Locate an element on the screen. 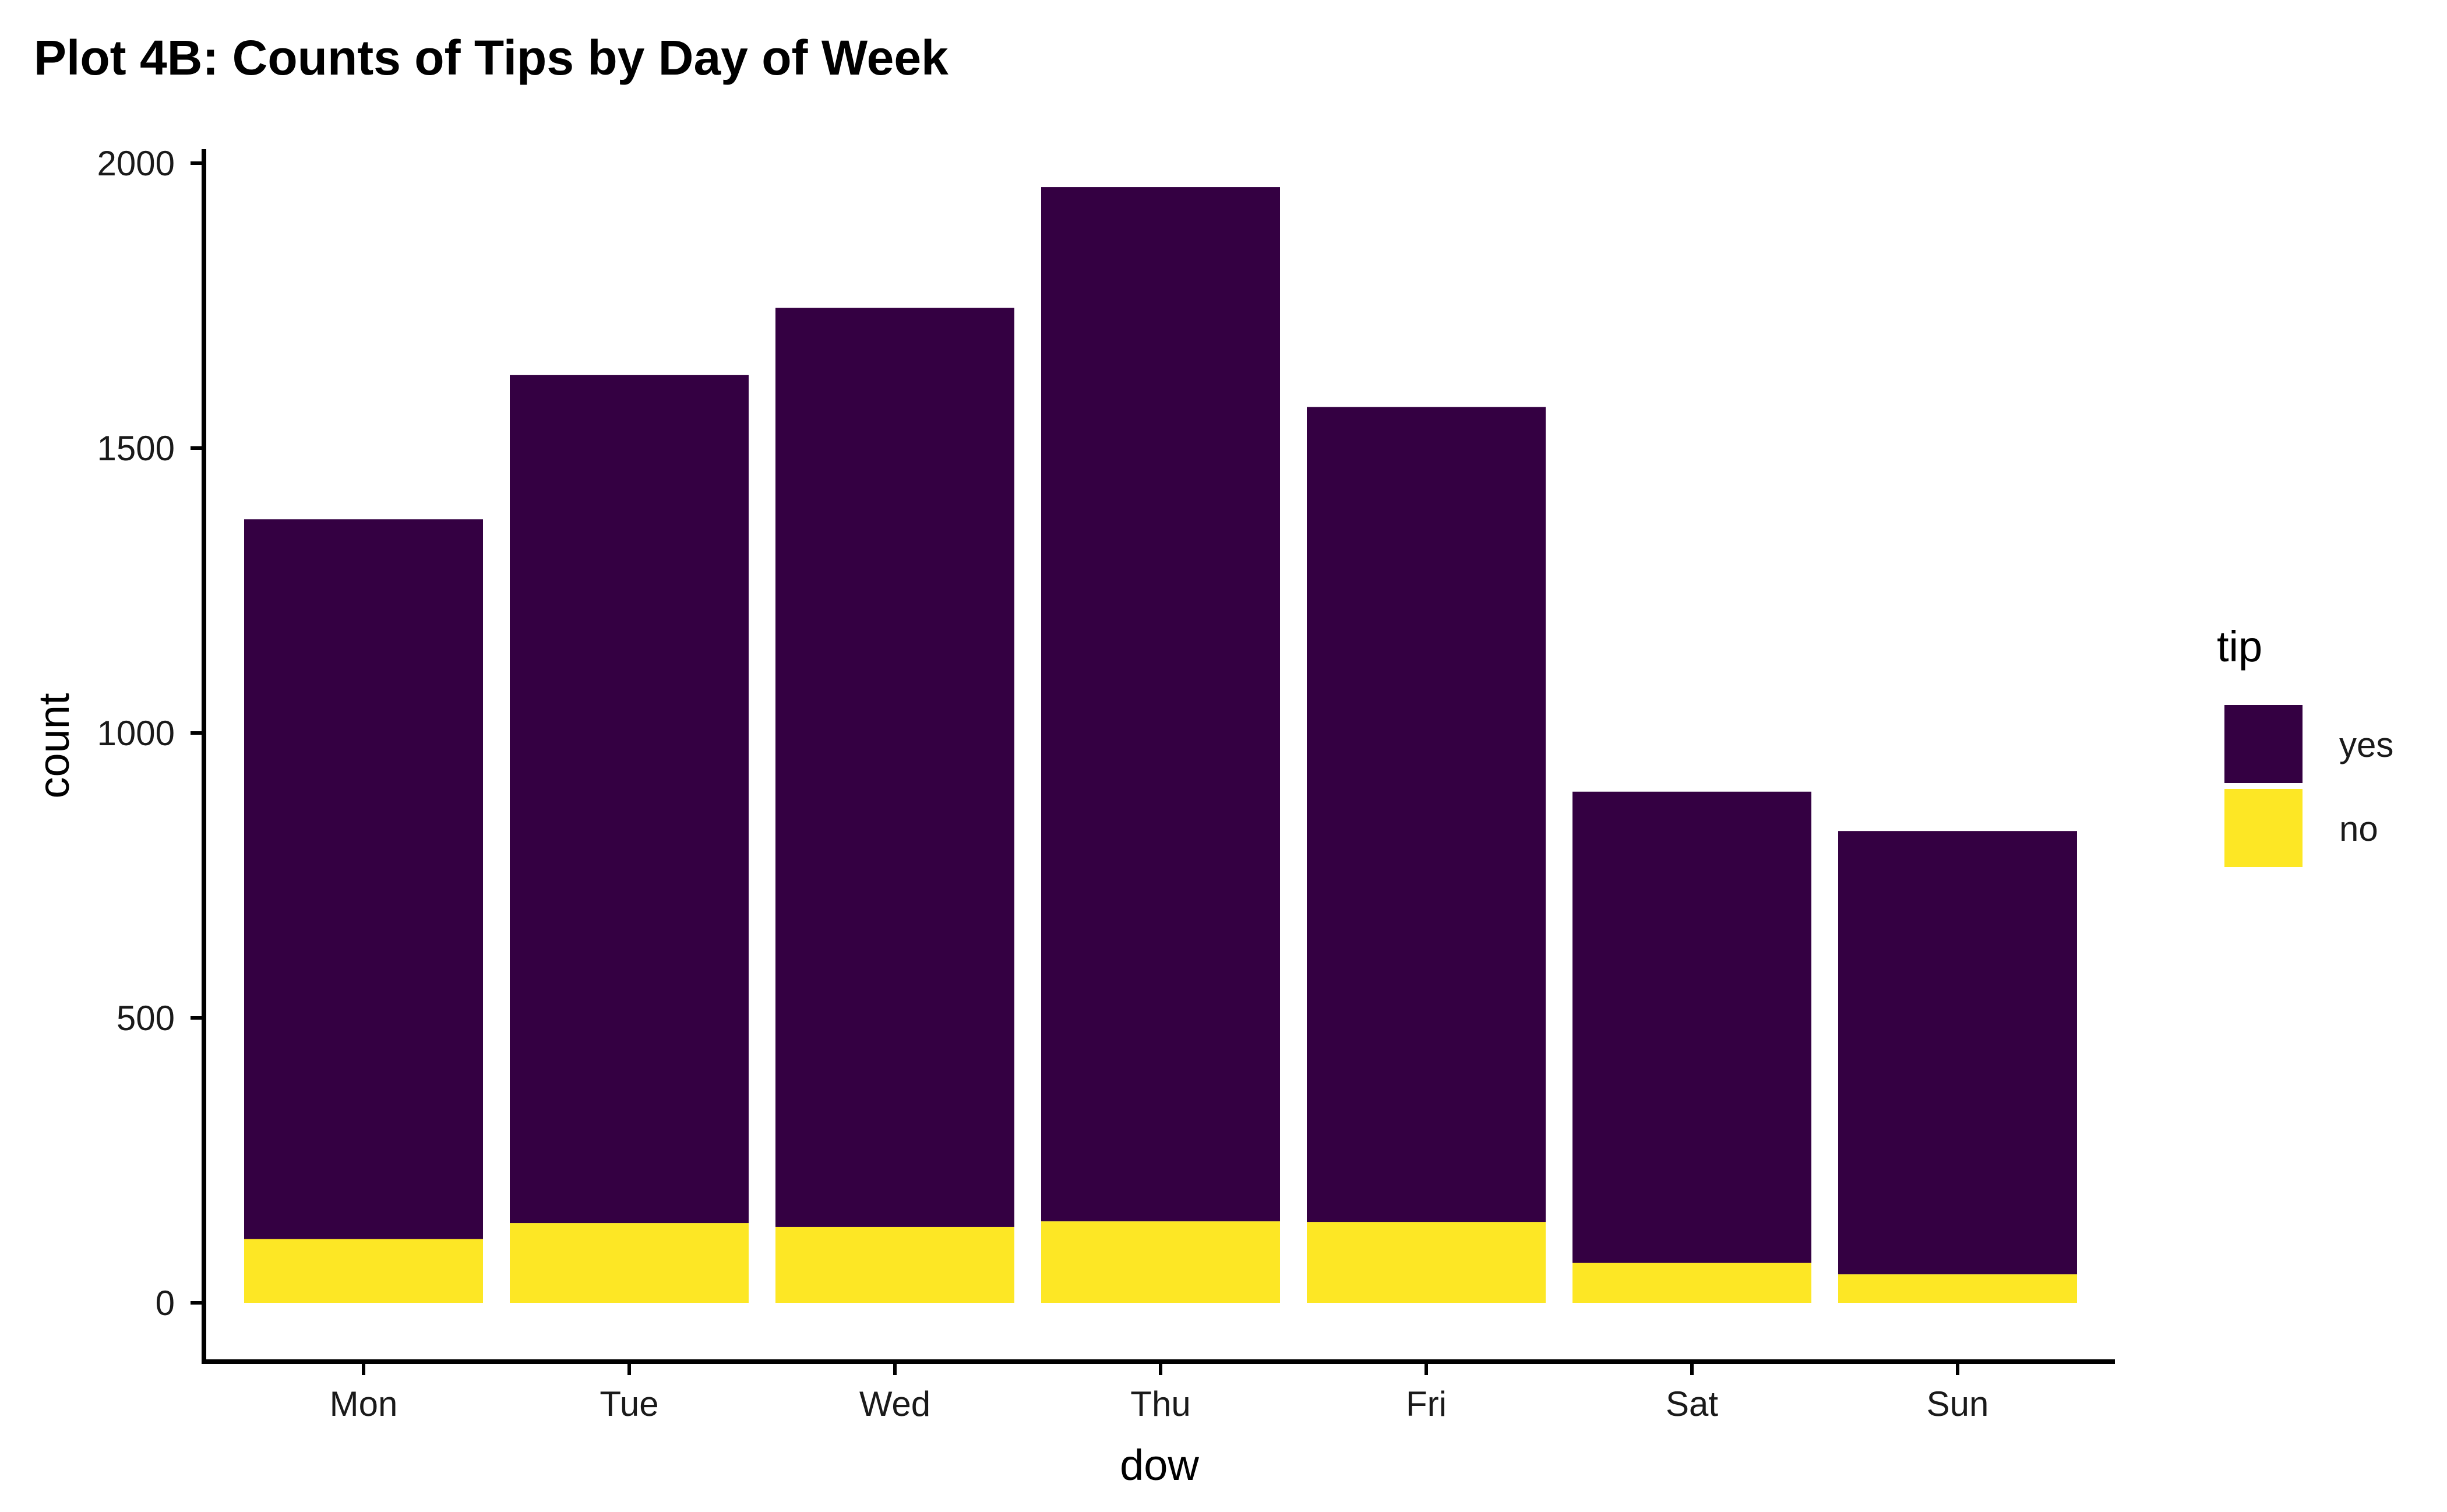  legend-key-no is located at coordinates (2263, 828).